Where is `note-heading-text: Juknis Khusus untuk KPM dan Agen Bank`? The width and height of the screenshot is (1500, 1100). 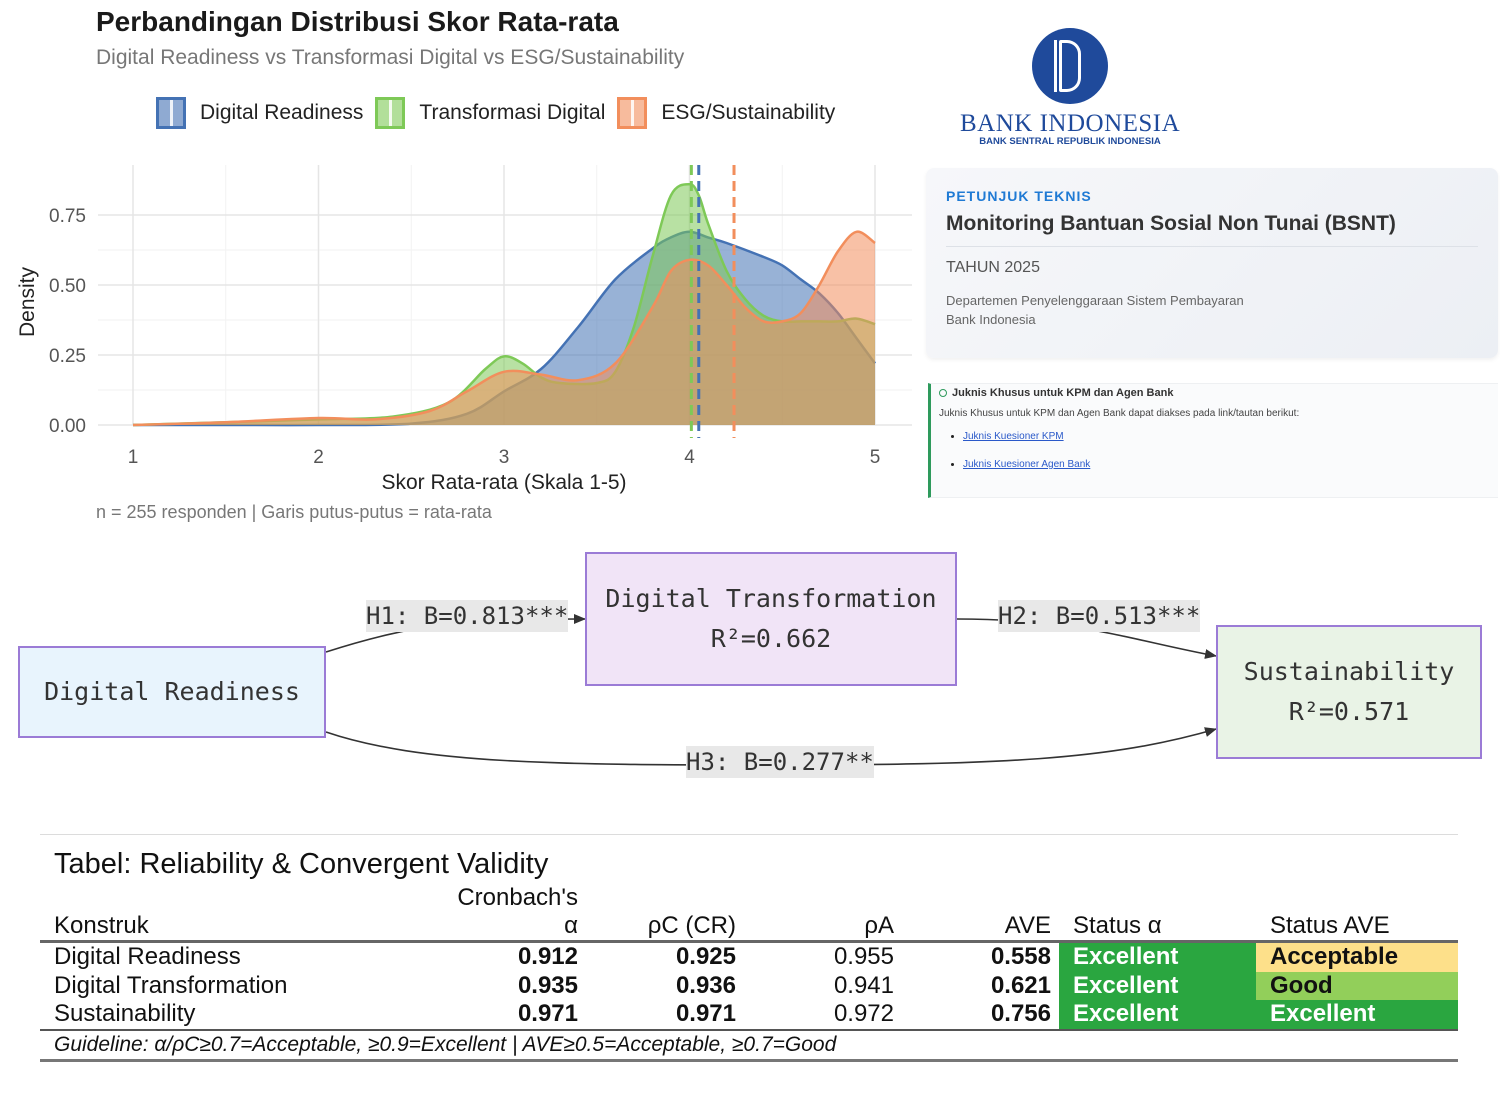
note-heading-text: Juknis Khusus untuk KPM dan Agen Bank is located at coordinates (1063, 393).